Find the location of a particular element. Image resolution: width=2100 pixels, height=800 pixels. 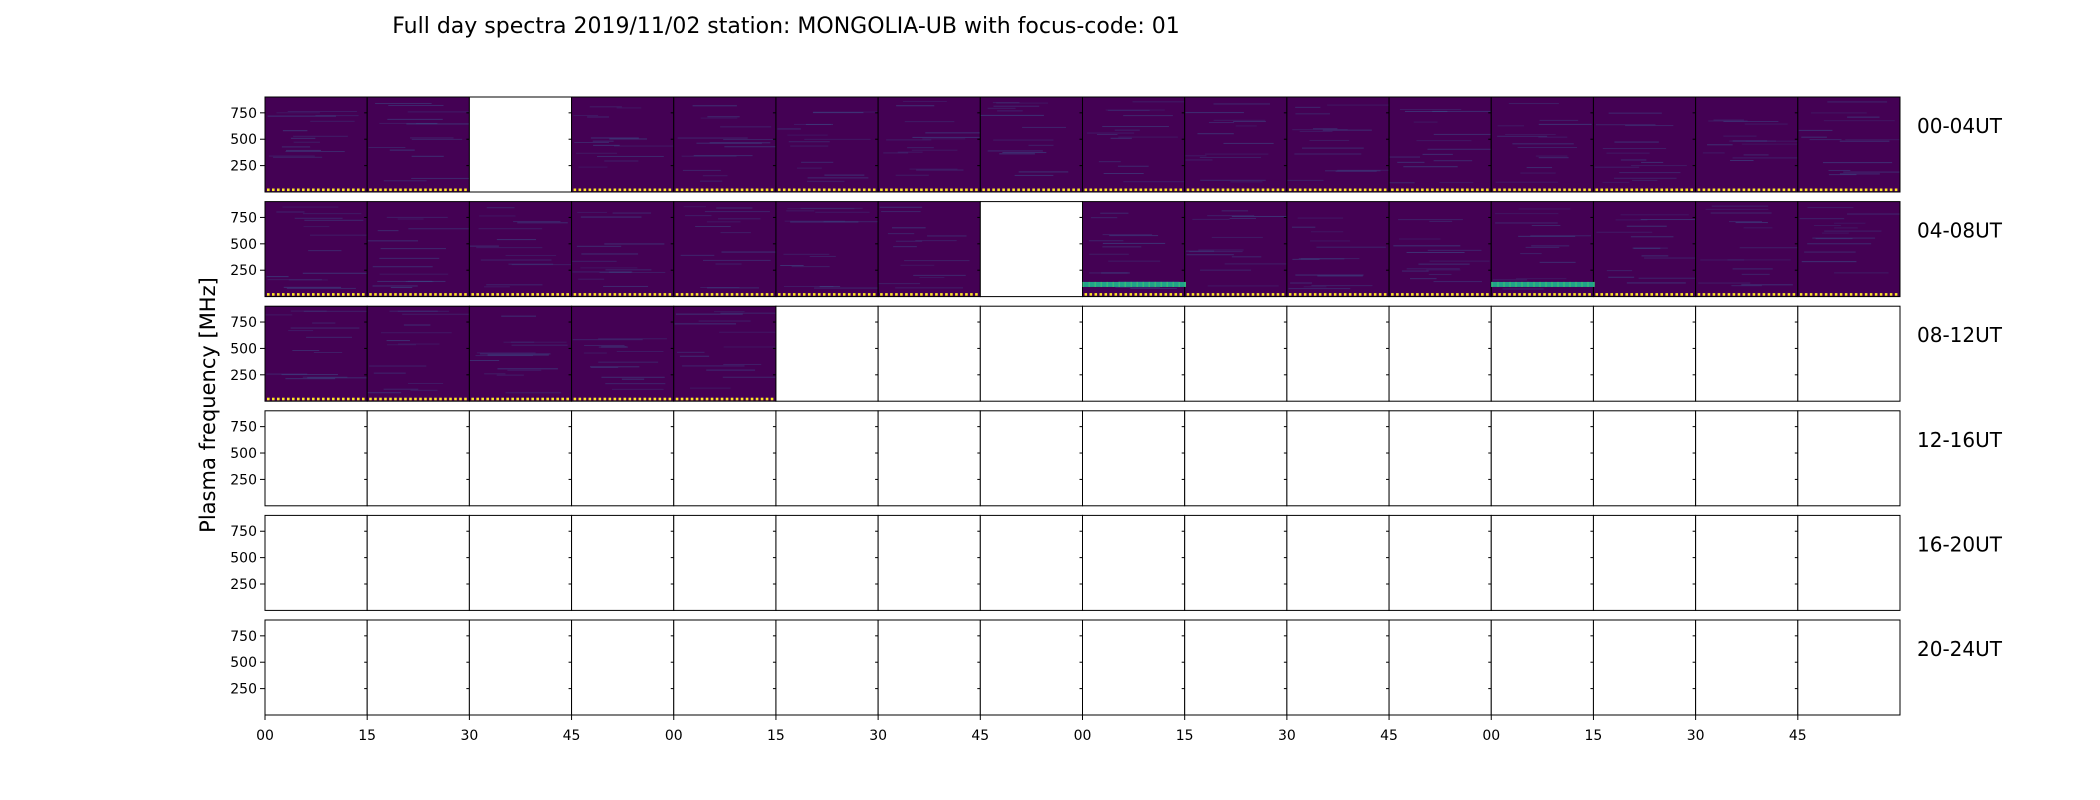

empty-background is located at coordinates (827, 354).